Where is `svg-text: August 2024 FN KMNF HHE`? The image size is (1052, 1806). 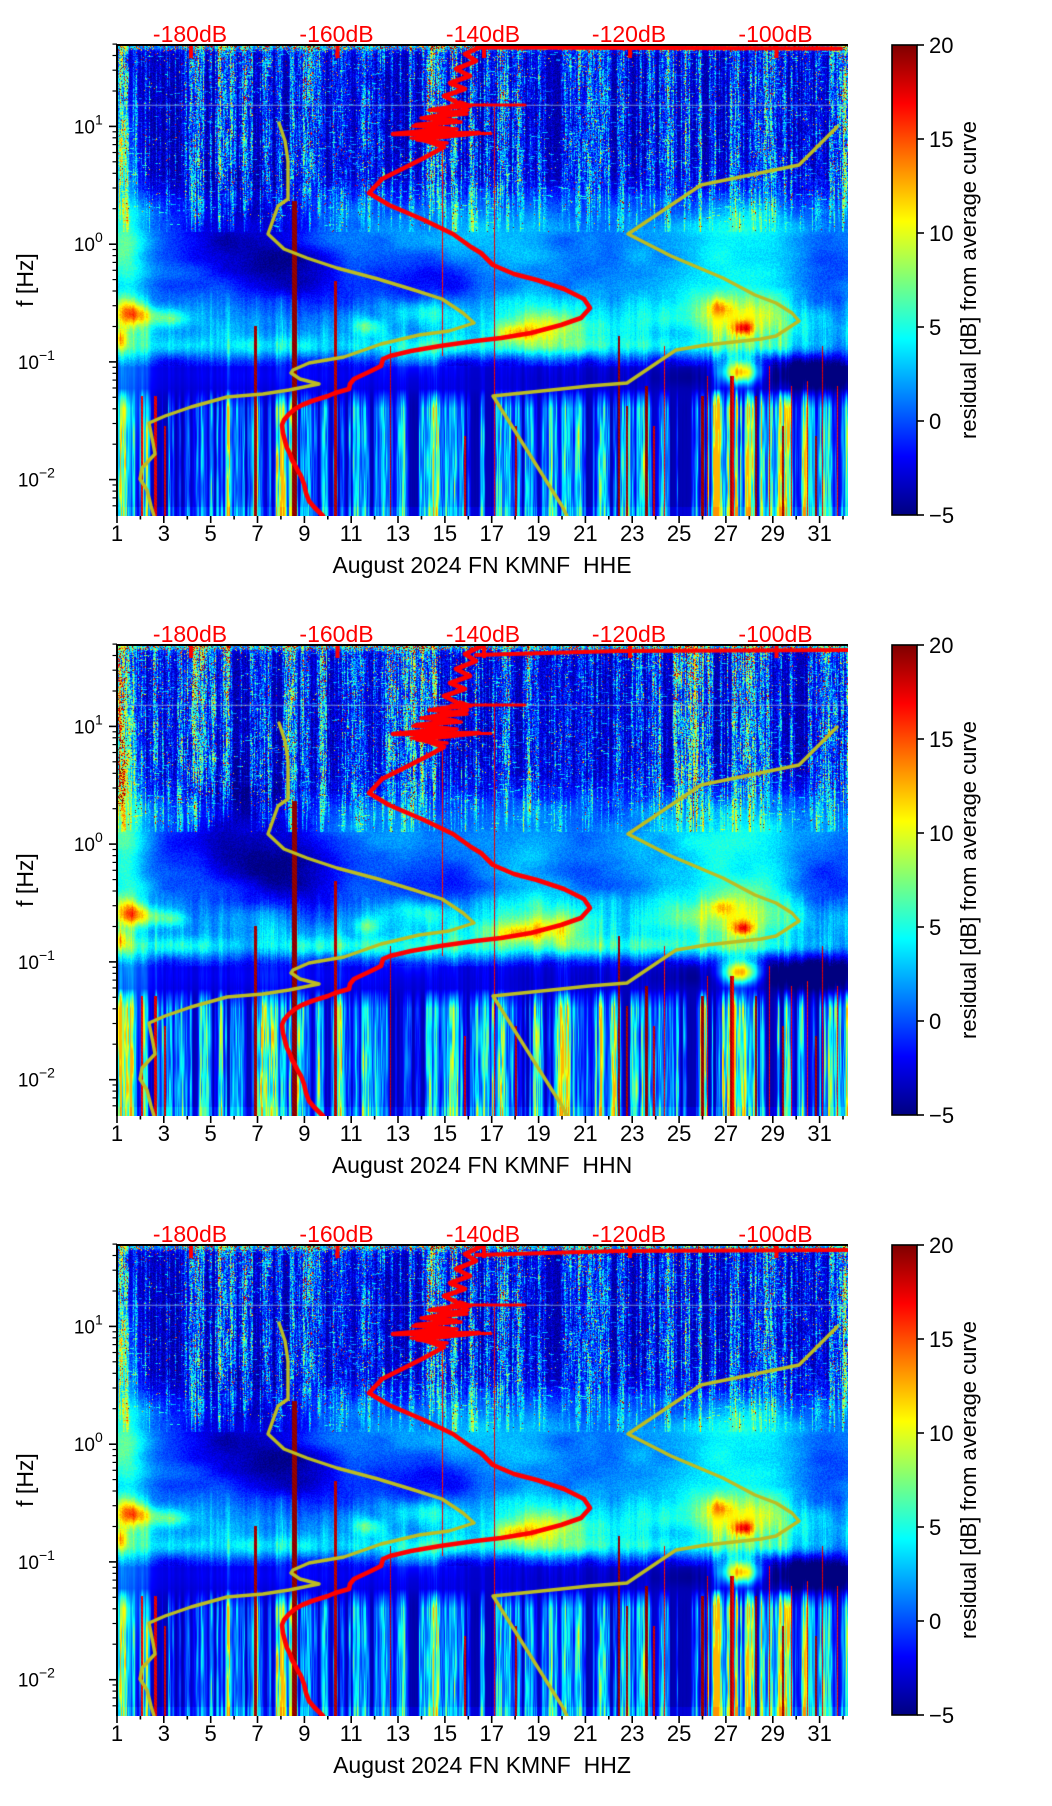
svg-text: August 2024 FN KMNF HHE is located at coordinates (481, 565).